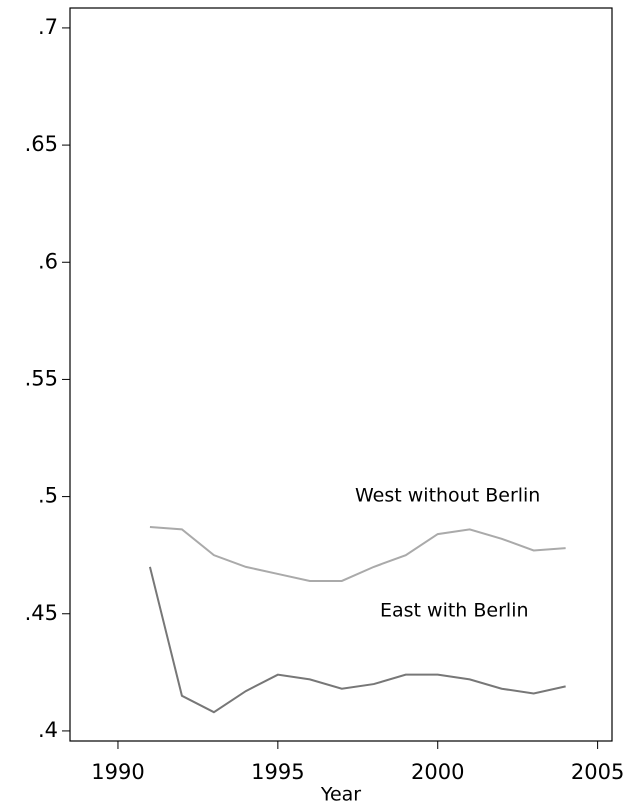  I want to click on x-axis-label: Year, so click(340, 795).